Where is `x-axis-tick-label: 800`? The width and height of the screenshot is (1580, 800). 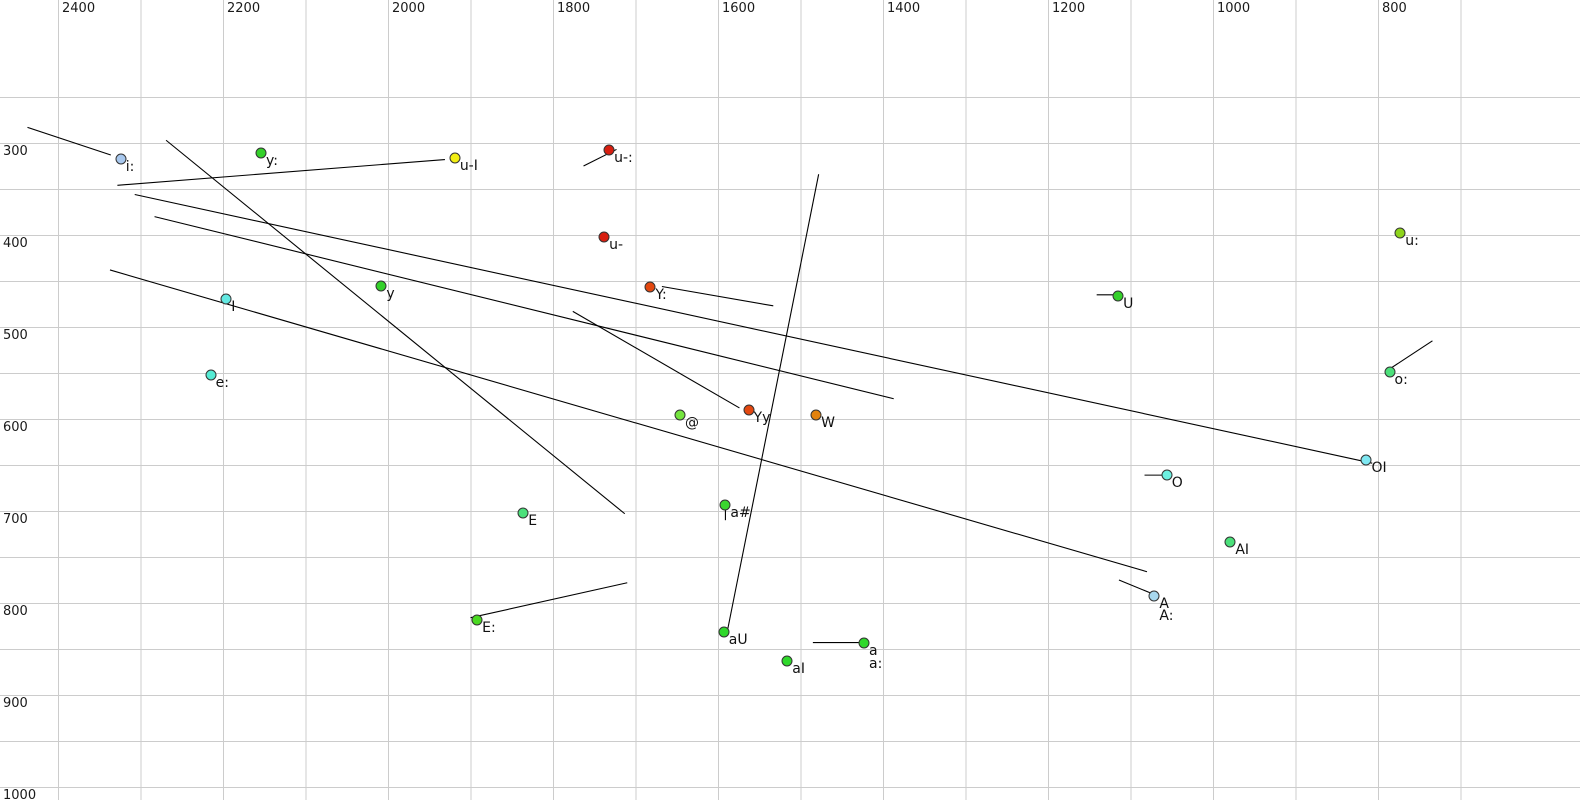
x-axis-tick-label: 800 is located at coordinates (1394, 8).